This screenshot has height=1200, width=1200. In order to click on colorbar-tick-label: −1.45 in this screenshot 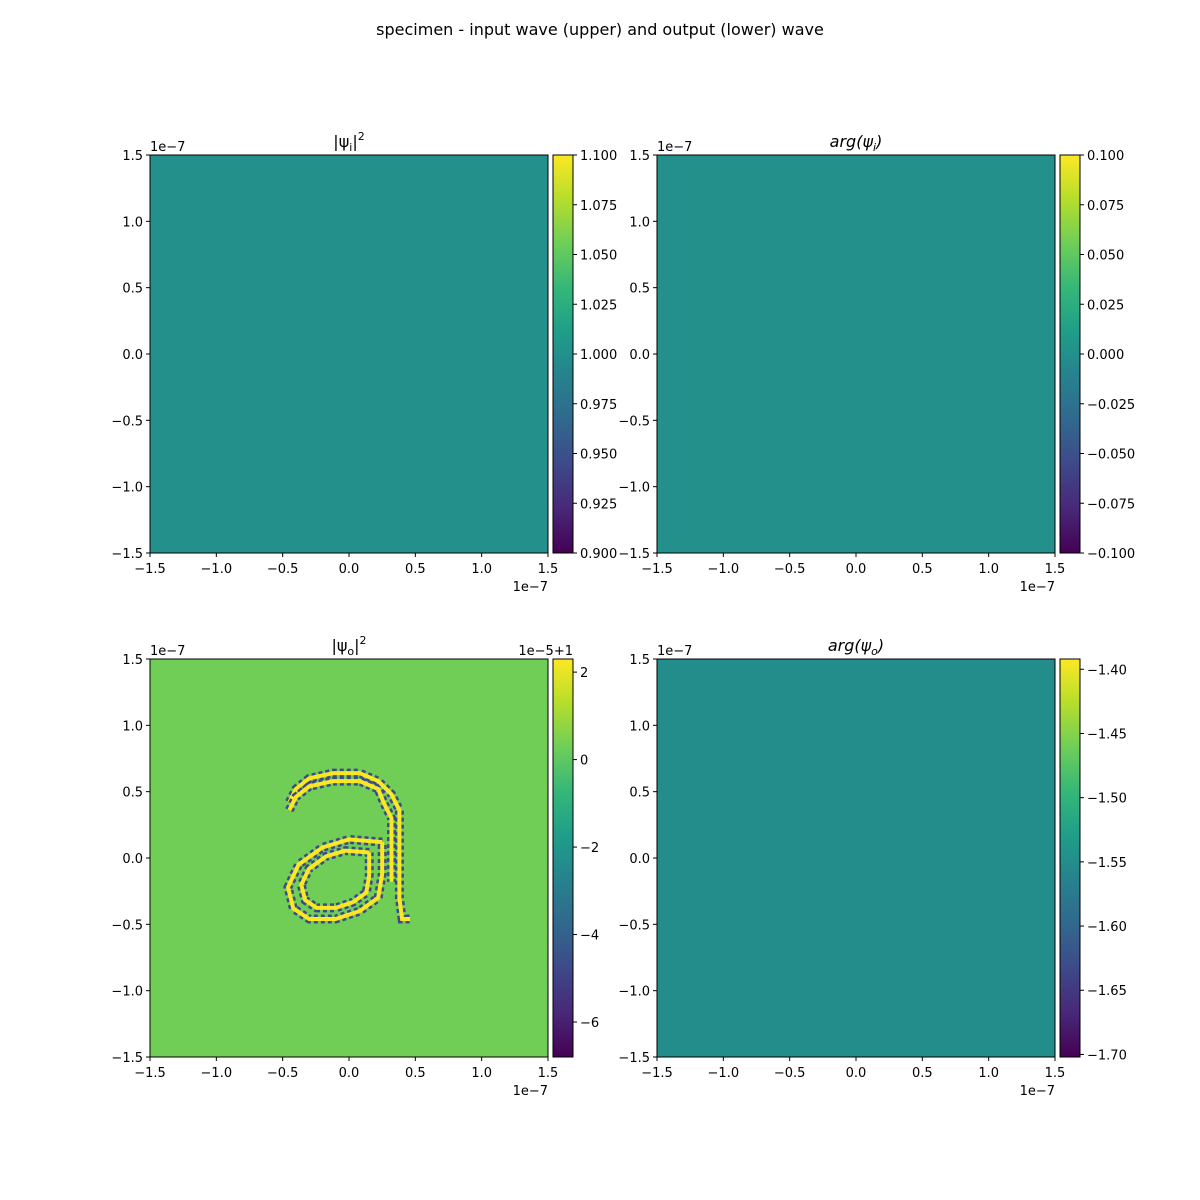, I will do `click(1107, 734)`.